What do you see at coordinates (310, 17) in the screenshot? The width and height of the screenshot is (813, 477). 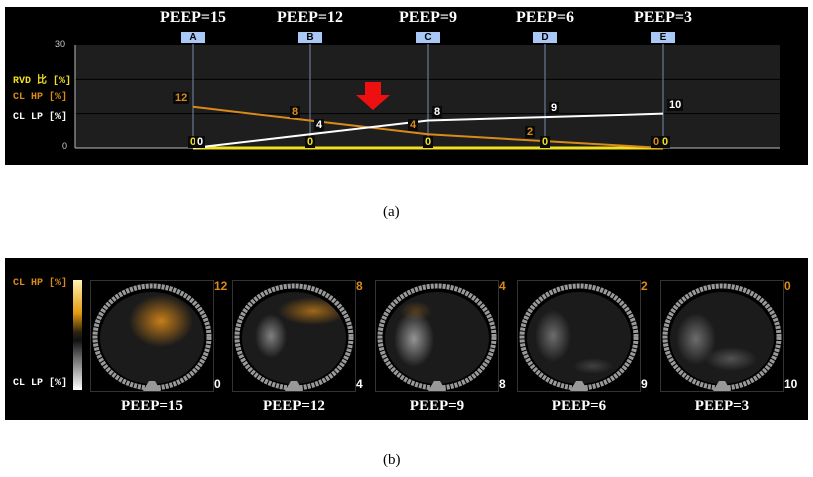 I see `category-title: PEEP=12` at bounding box center [310, 17].